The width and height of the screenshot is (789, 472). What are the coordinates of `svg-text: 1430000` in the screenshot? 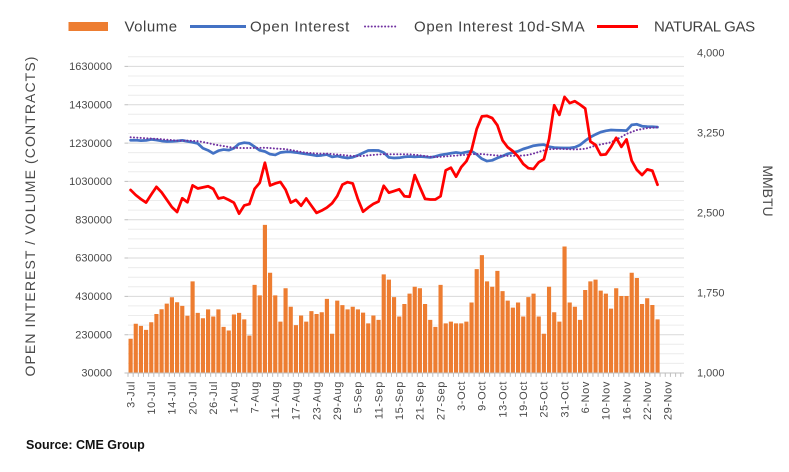 It's located at (90, 105).